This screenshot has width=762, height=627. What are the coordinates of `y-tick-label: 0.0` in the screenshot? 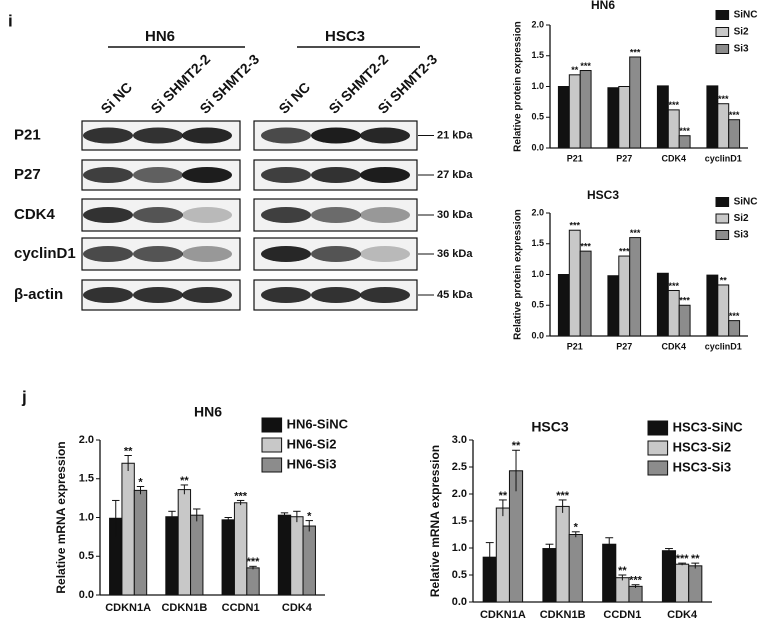 It's located at (537, 147).